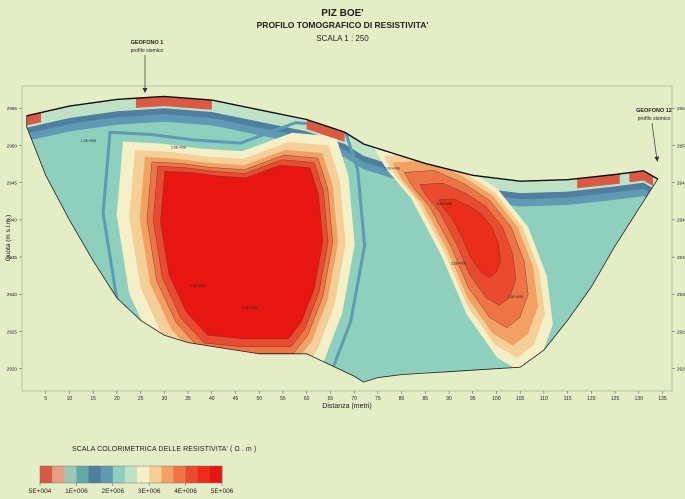  I want to click on contour-label: 3,5E+006, so click(459, 264).